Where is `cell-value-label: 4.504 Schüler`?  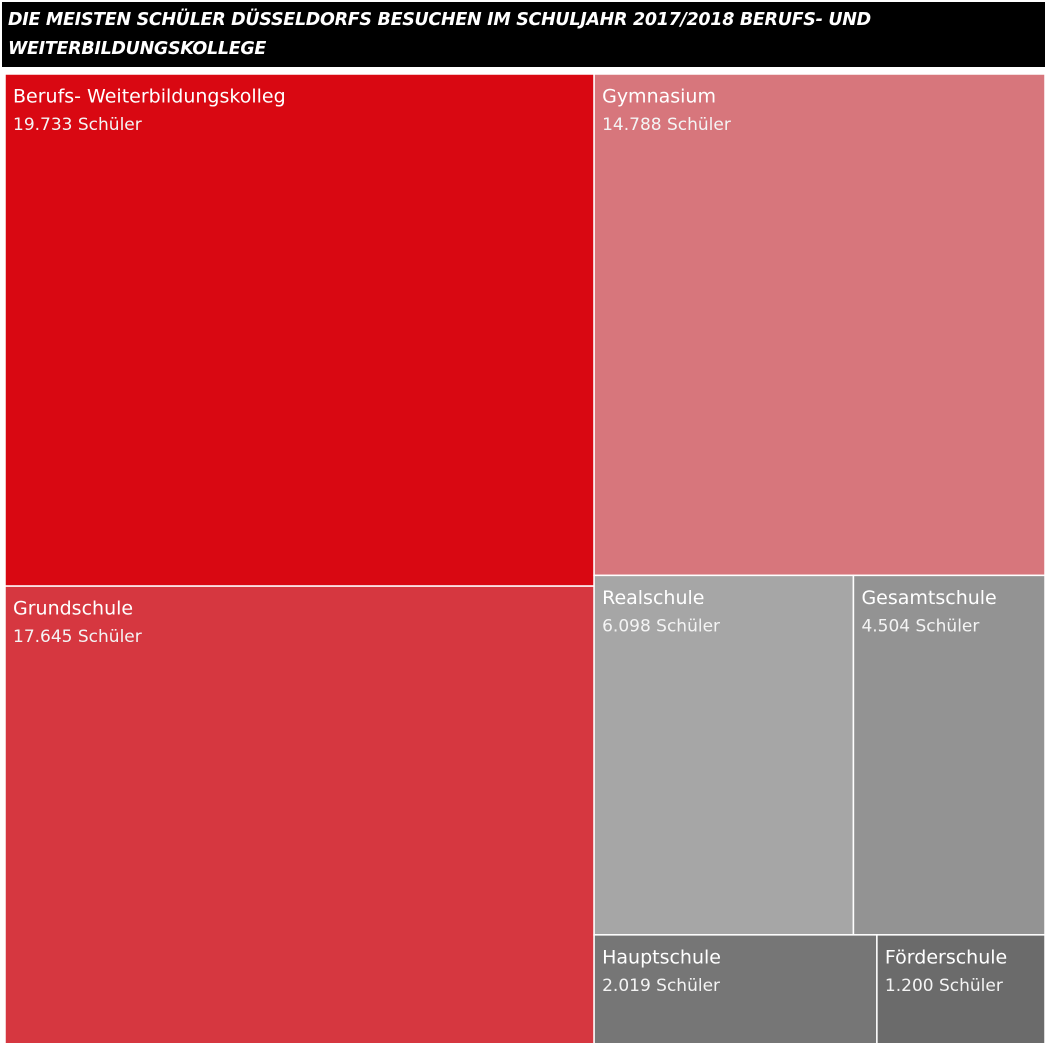 cell-value-label: 4.504 Schüler is located at coordinates (920, 626).